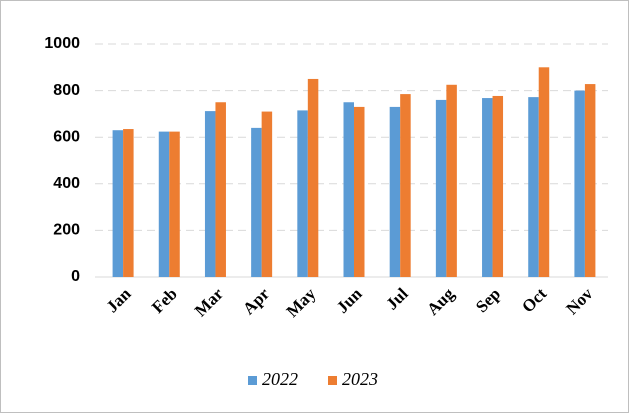 The height and width of the screenshot is (413, 629). What do you see at coordinates (66, 230) in the screenshot?
I see `y-tick-label: 200` at bounding box center [66, 230].